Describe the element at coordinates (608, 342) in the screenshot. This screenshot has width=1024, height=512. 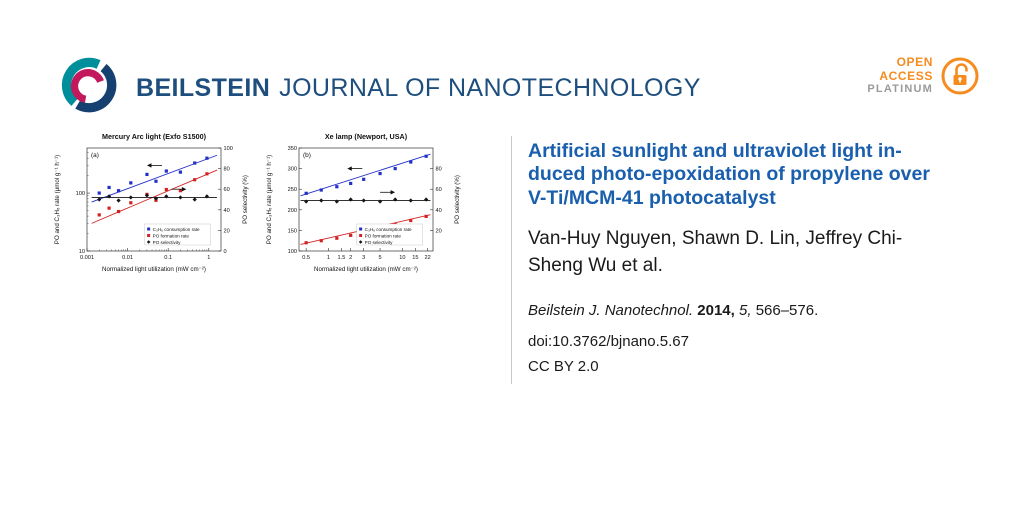
I see `doi-text: doi:10.3762/bjnano.5.67` at that location.